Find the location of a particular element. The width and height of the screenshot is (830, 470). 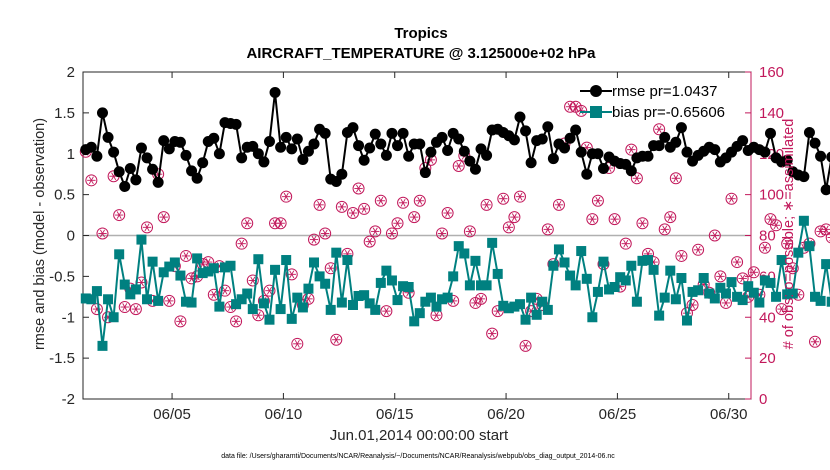

x-tick-label: 06/15 is located at coordinates (395, 414).